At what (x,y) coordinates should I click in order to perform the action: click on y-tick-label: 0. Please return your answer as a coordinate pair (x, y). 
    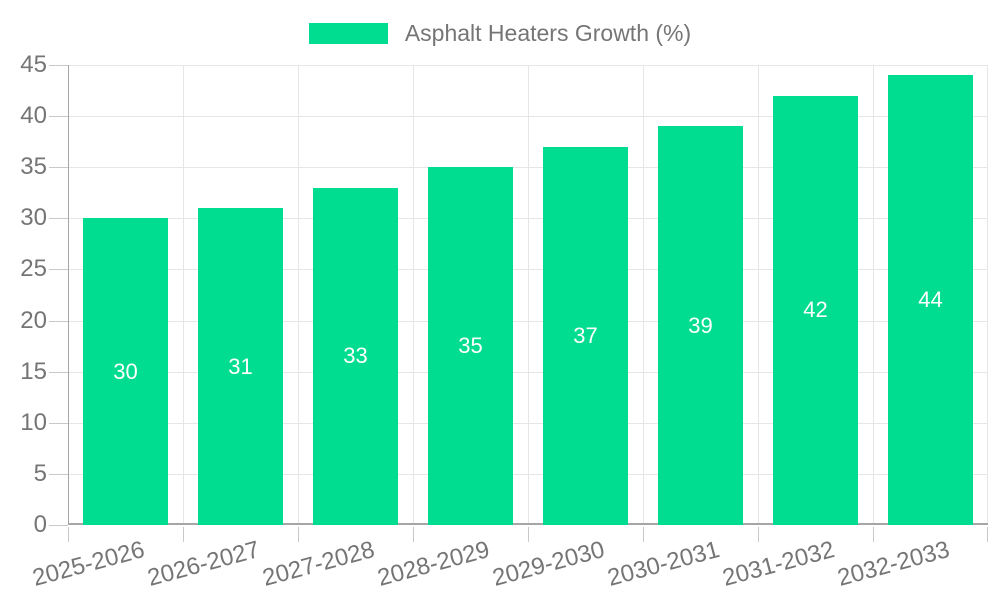
    Looking at the image, I should click on (40, 524).